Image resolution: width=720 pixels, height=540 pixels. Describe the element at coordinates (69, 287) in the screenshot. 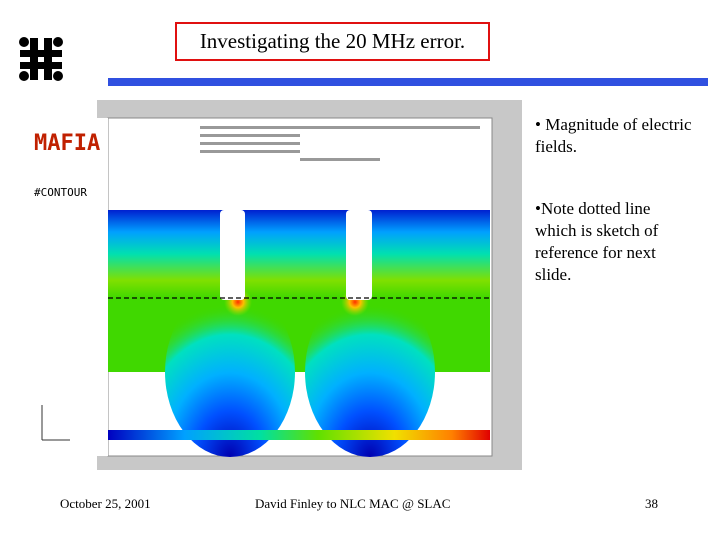

I see `figure-side-panel` at that location.